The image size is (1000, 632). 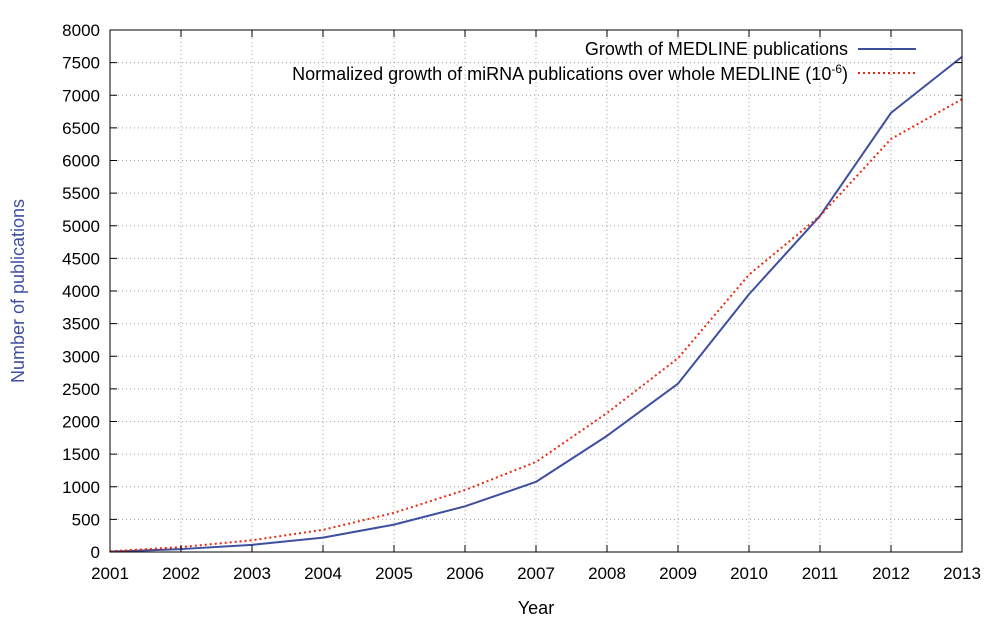 What do you see at coordinates (81, 193) in the screenshot?
I see `y-tick-label: 5500` at bounding box center [81, 193].